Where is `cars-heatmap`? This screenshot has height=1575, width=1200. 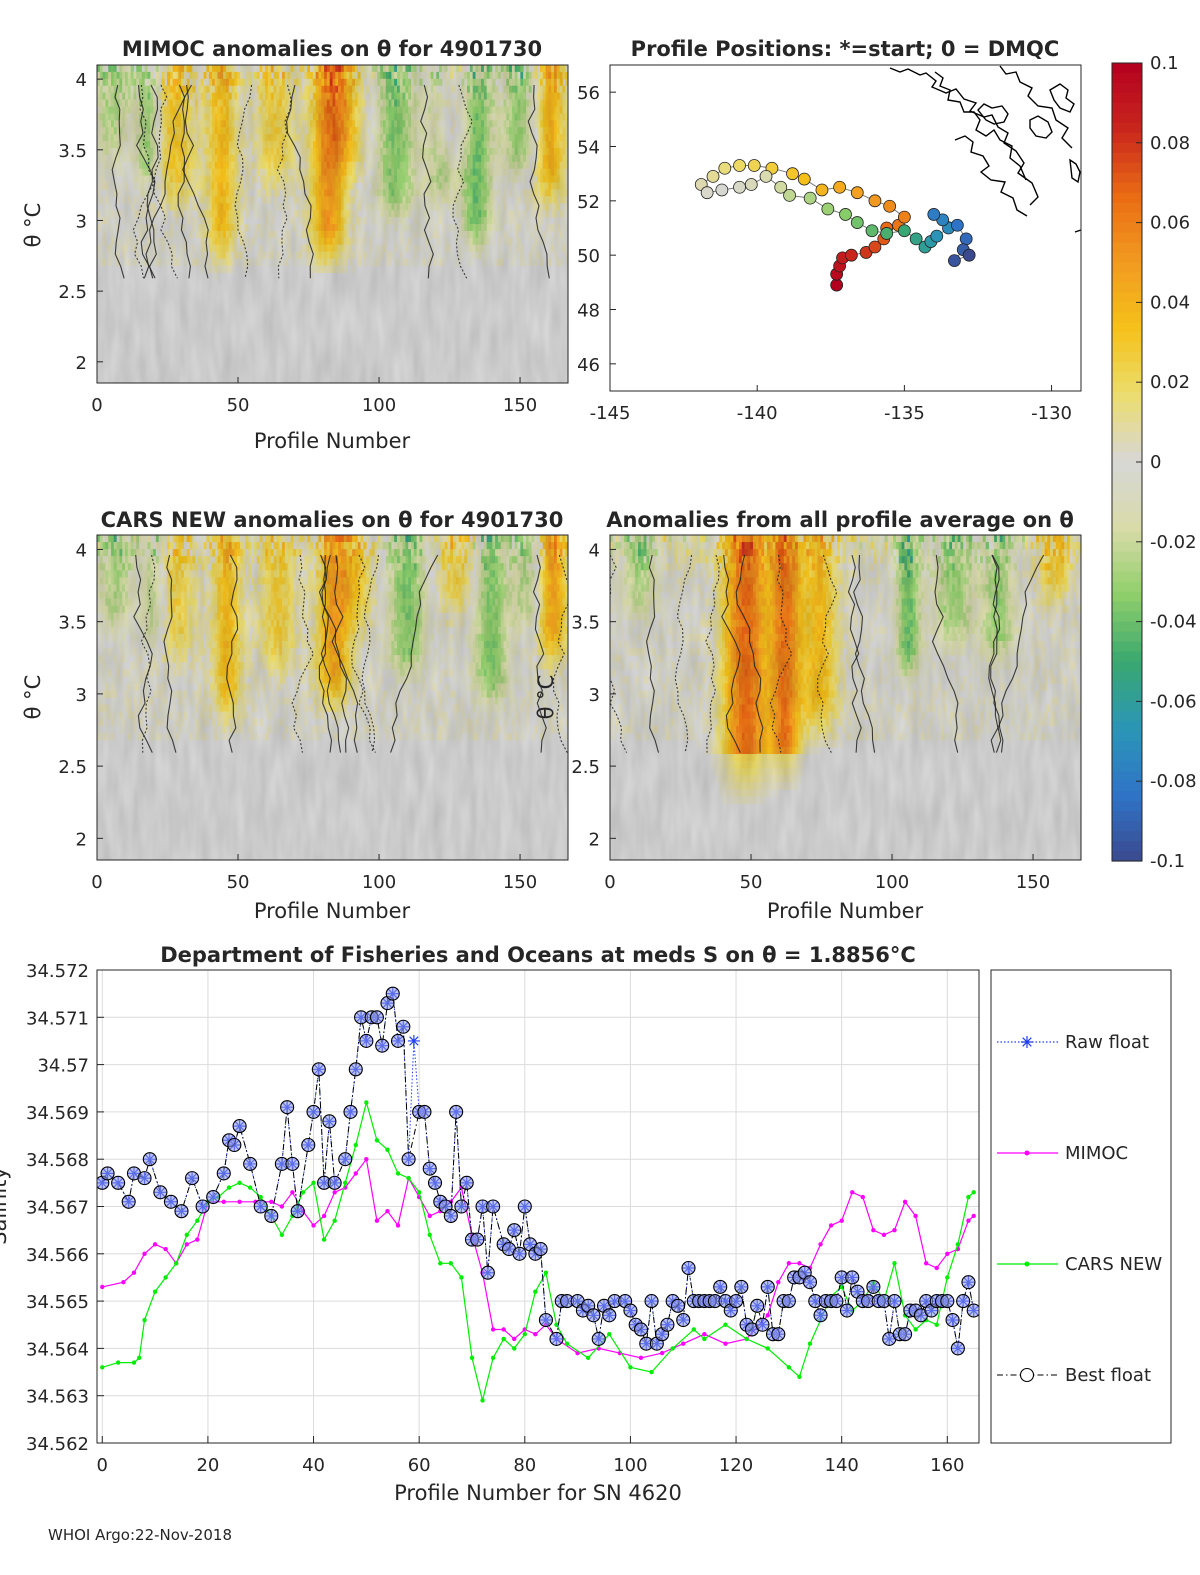
cars-heatmap is located at coordinates (332, 697).